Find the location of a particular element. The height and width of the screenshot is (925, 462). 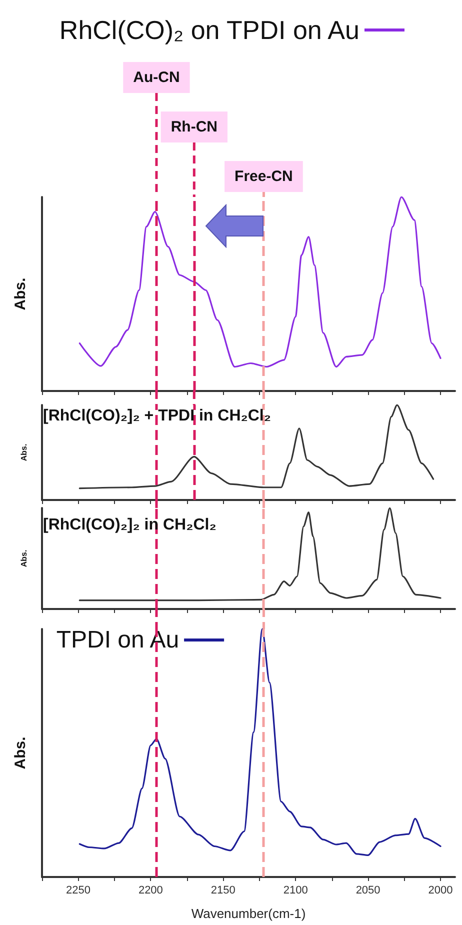

ref-line-label: Free-CN is located at coordinates (263, 176).